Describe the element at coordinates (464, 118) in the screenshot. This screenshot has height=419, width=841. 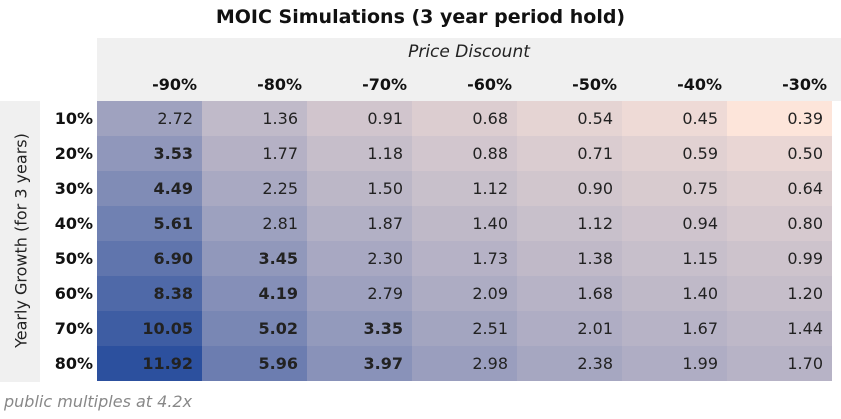
I see `cell: 0.68` at that location.